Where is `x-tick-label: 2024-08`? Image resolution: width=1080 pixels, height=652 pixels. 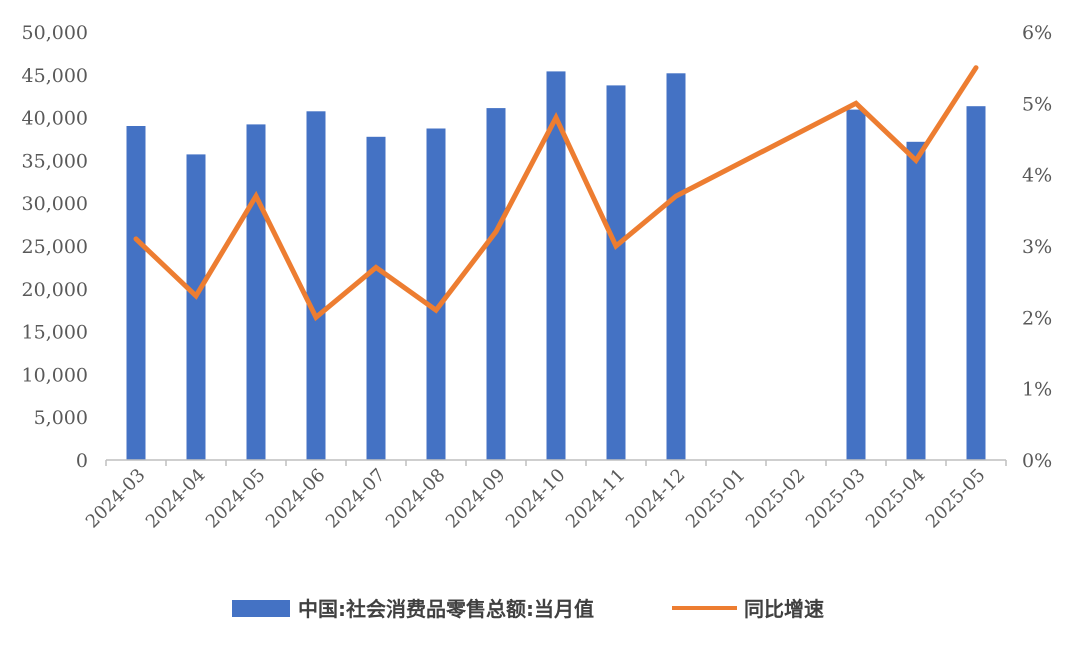 x-tick-label: 2024-08 is located at coordinates (416, 499).